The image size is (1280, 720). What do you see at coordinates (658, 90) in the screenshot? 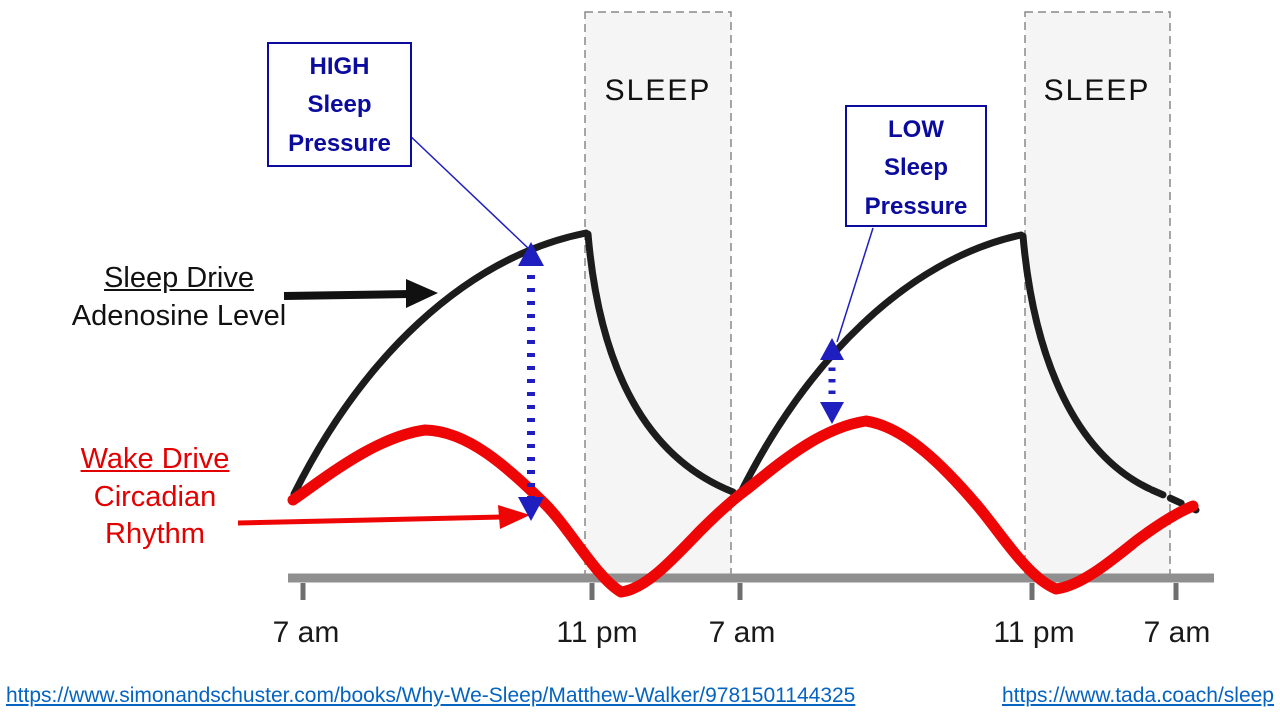
I see `sleep-band-1-label: SLEEP` at bounding box center [658, 90].